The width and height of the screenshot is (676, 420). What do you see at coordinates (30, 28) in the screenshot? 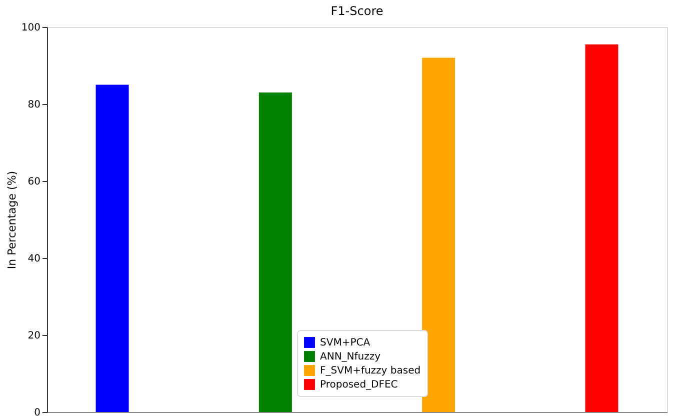
I see `y-tick-label: 100` at bounding box center [30, 28].